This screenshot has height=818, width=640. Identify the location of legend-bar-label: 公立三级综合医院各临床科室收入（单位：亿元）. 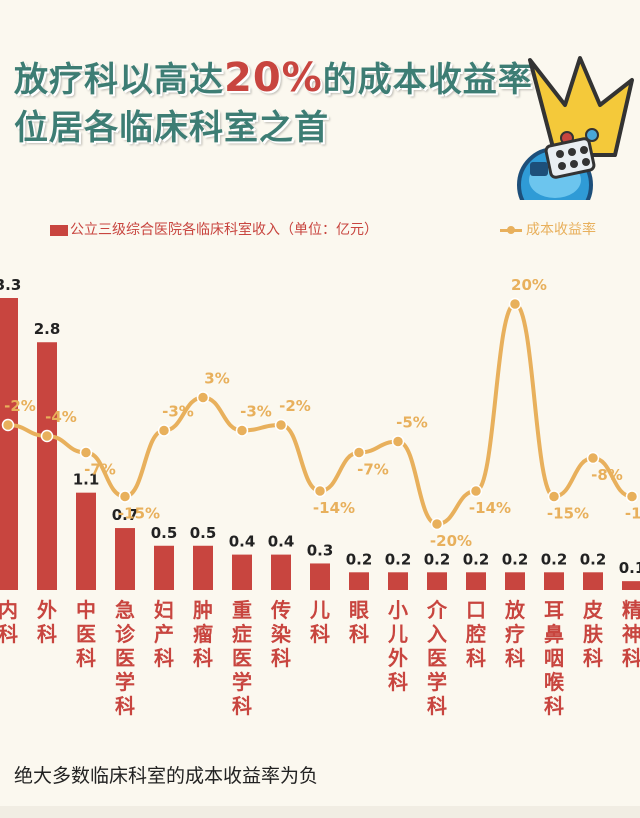
(224, 230).